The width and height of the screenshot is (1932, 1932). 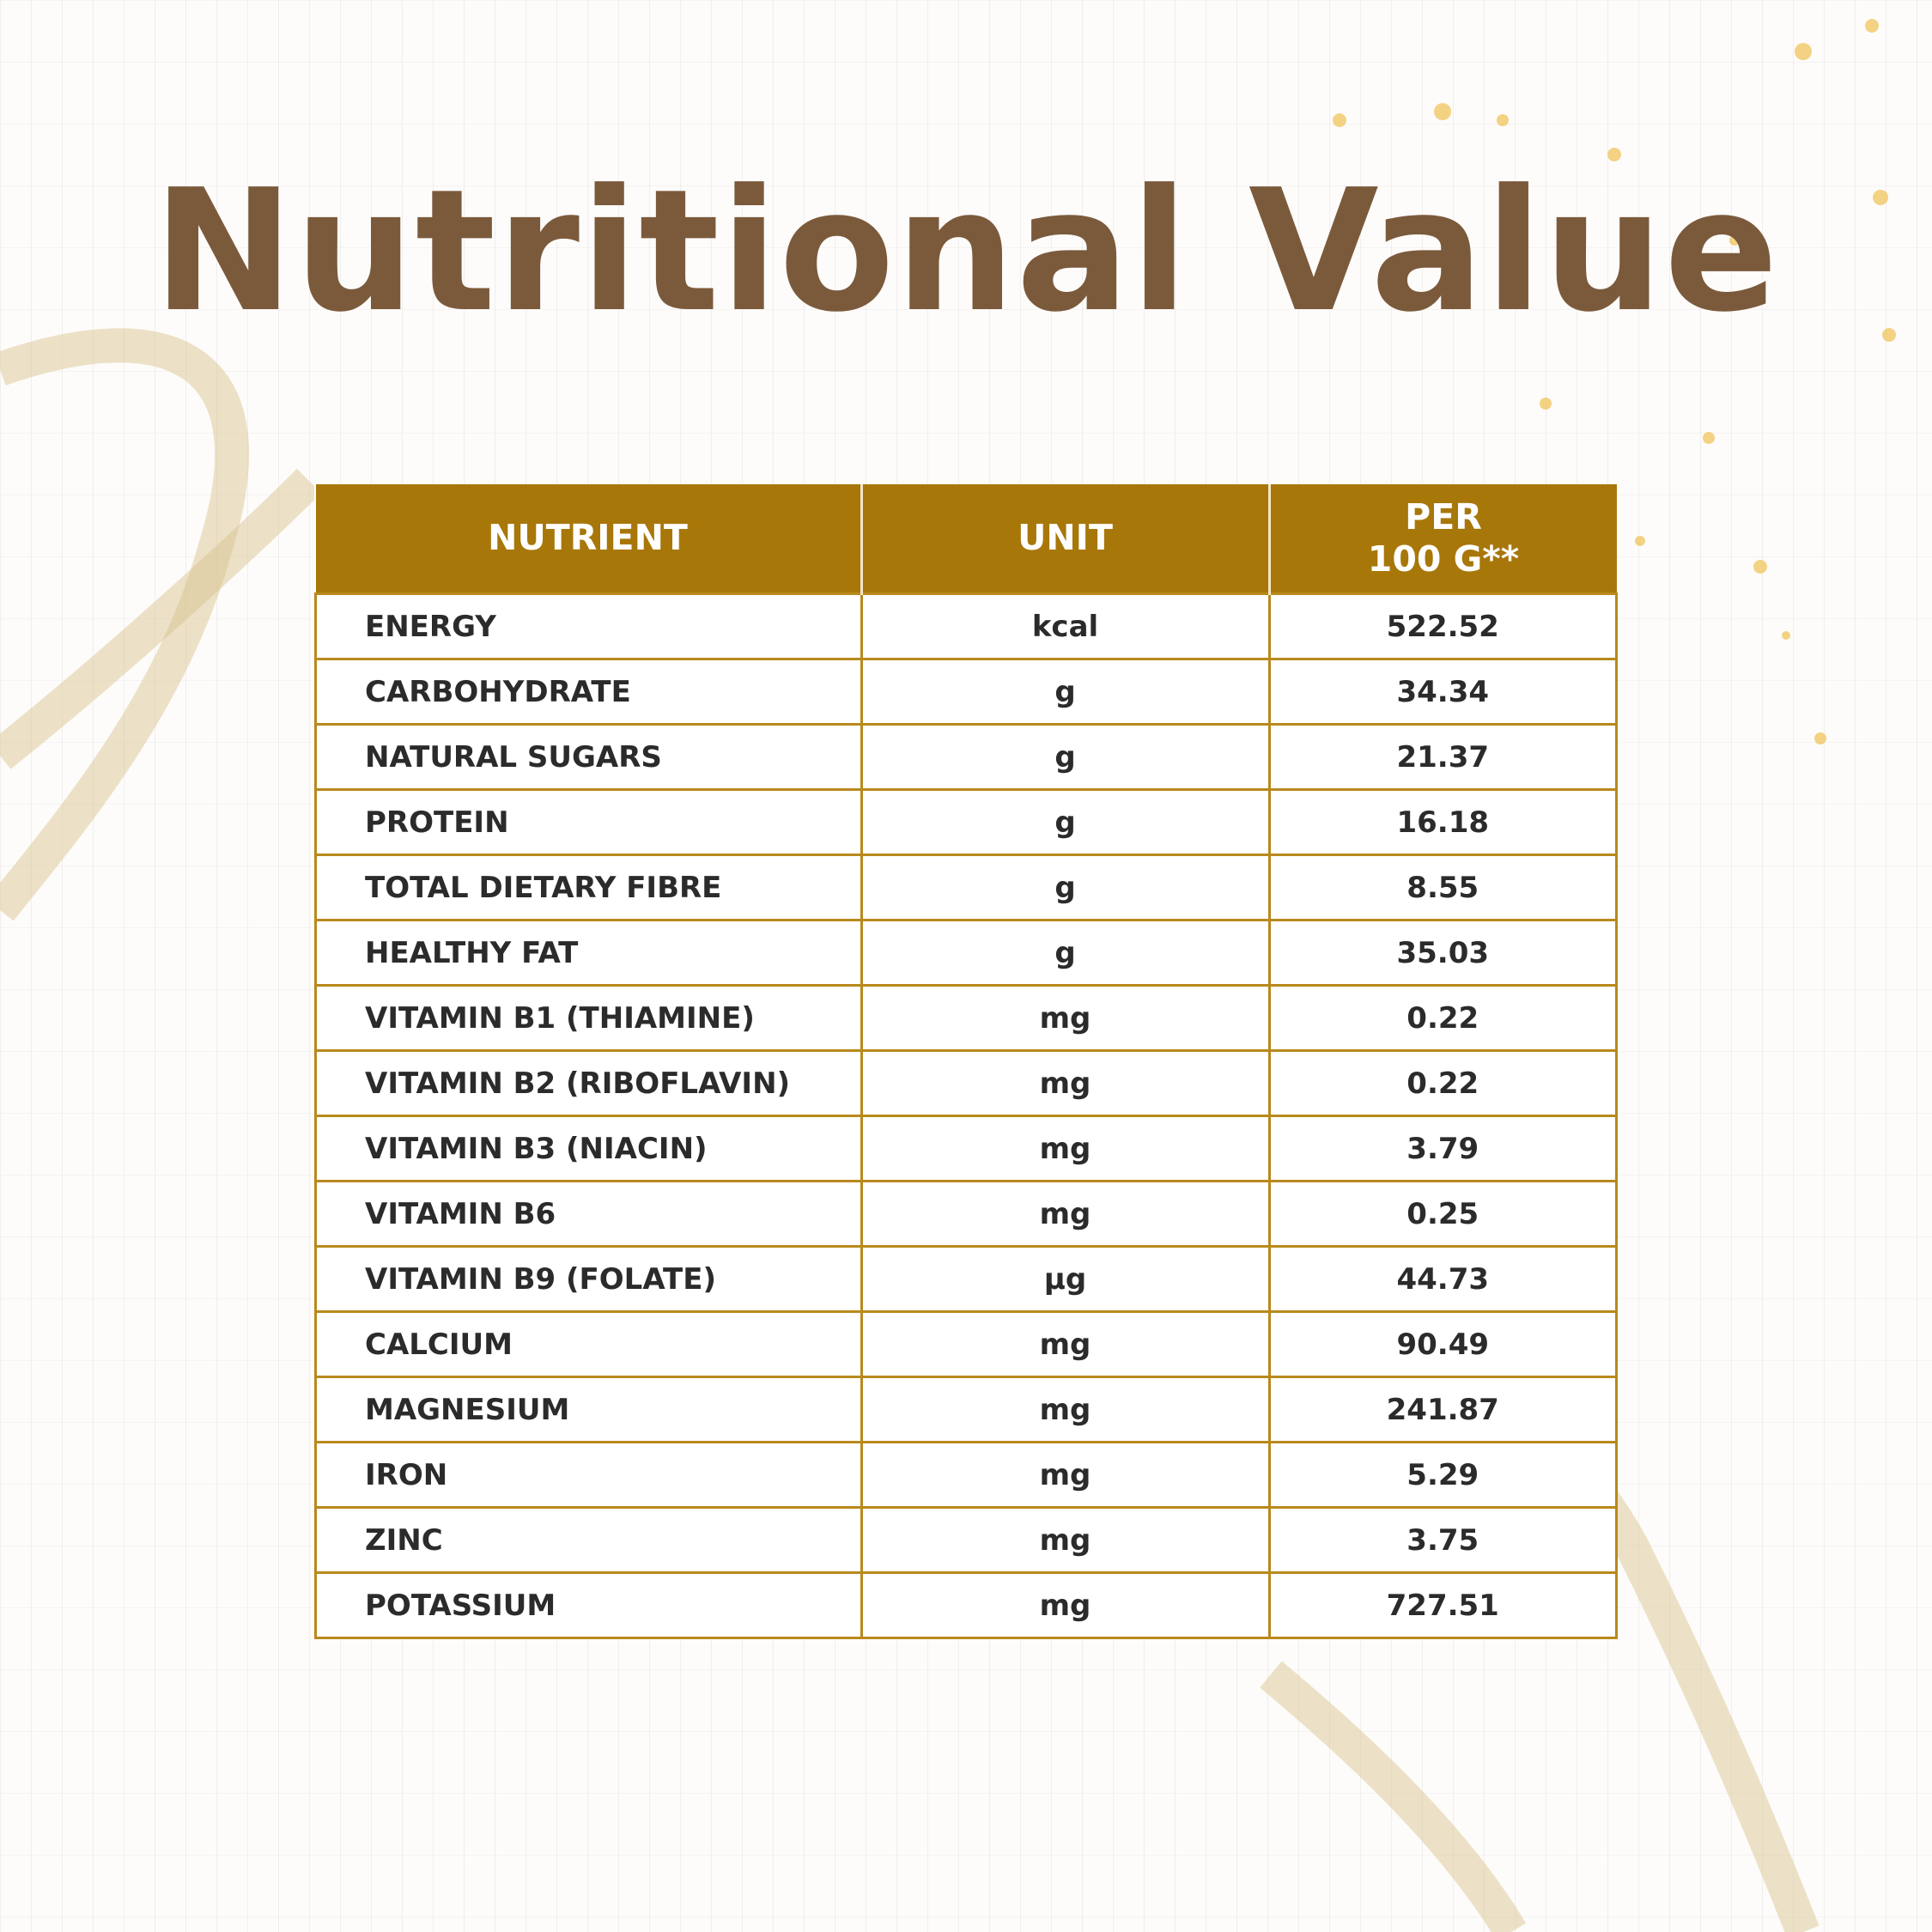 What do you see at coordinates (1065, 626) in the screenshot?
I see `unit: kcal` at bounding box center [1065, 626].